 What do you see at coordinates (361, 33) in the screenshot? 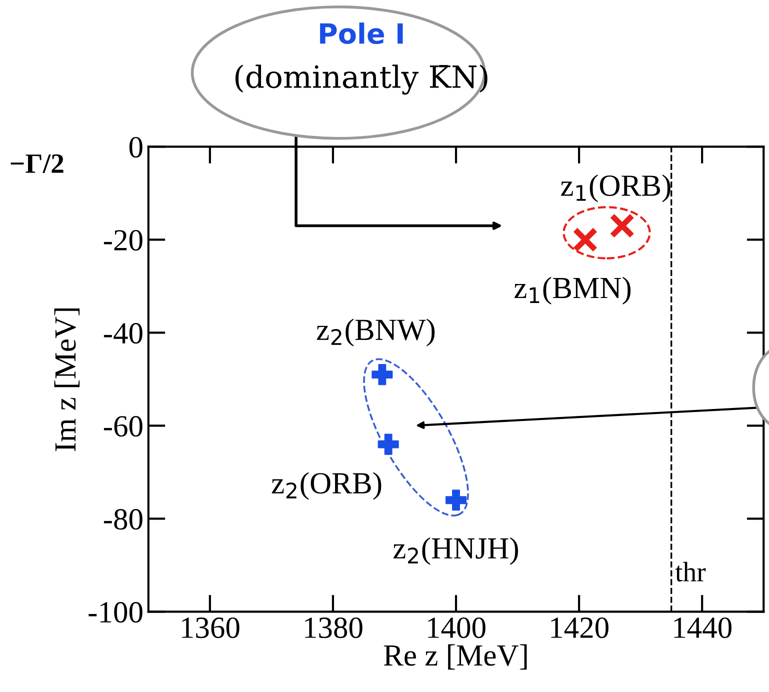
I see `text: Pole I` at bounding box center [361, 33].